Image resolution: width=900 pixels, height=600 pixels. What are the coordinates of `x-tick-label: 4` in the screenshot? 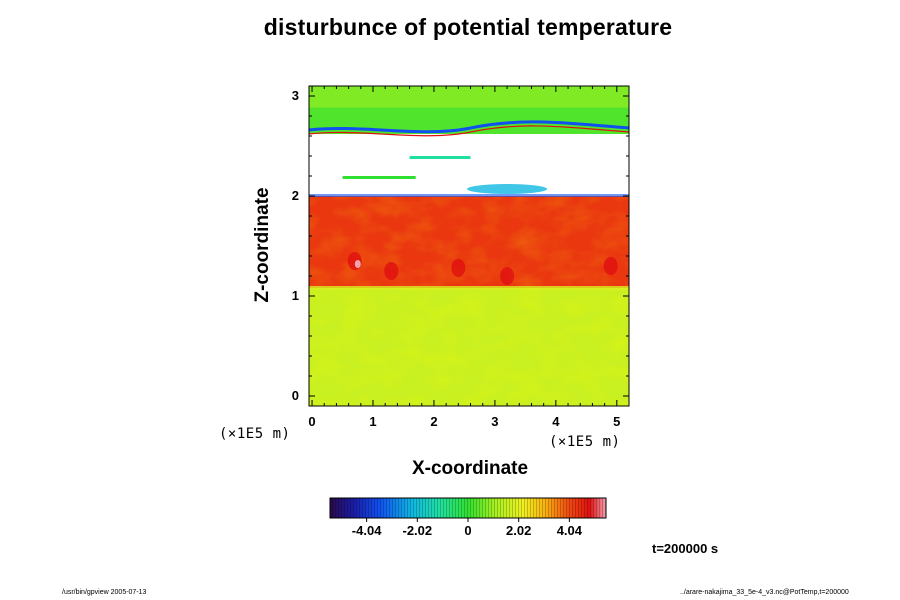 It's located at (556, 421).